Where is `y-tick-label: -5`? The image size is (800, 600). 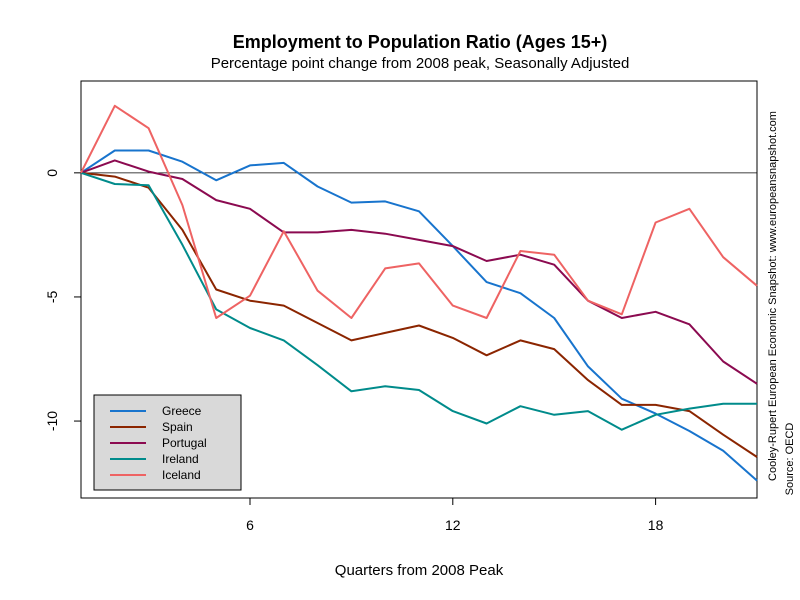
y-tick-label: -5 is located at coordinates (52, 297).